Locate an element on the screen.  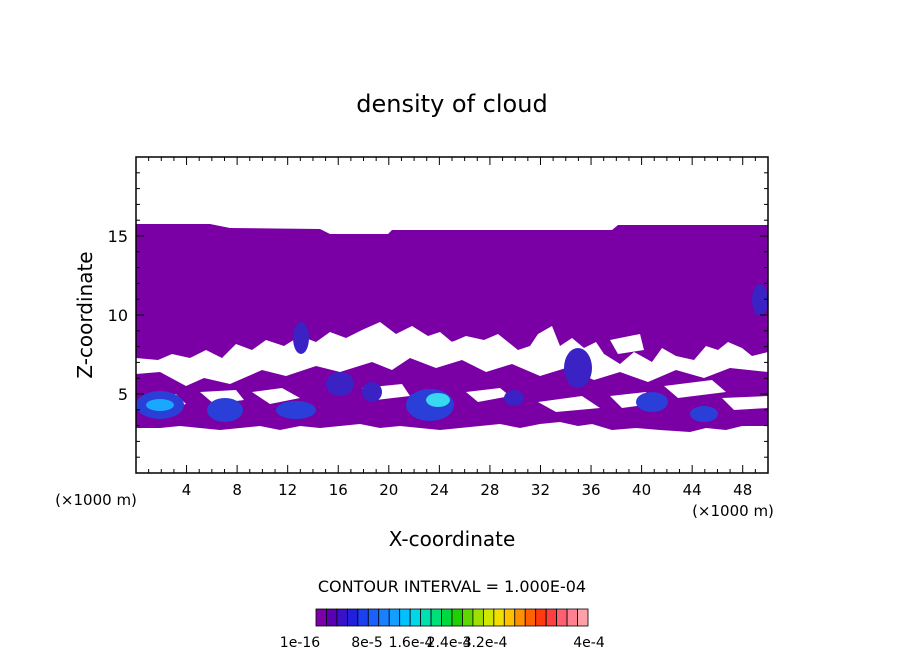
x-tick-label: 32 is located at coordinates (540, 490).